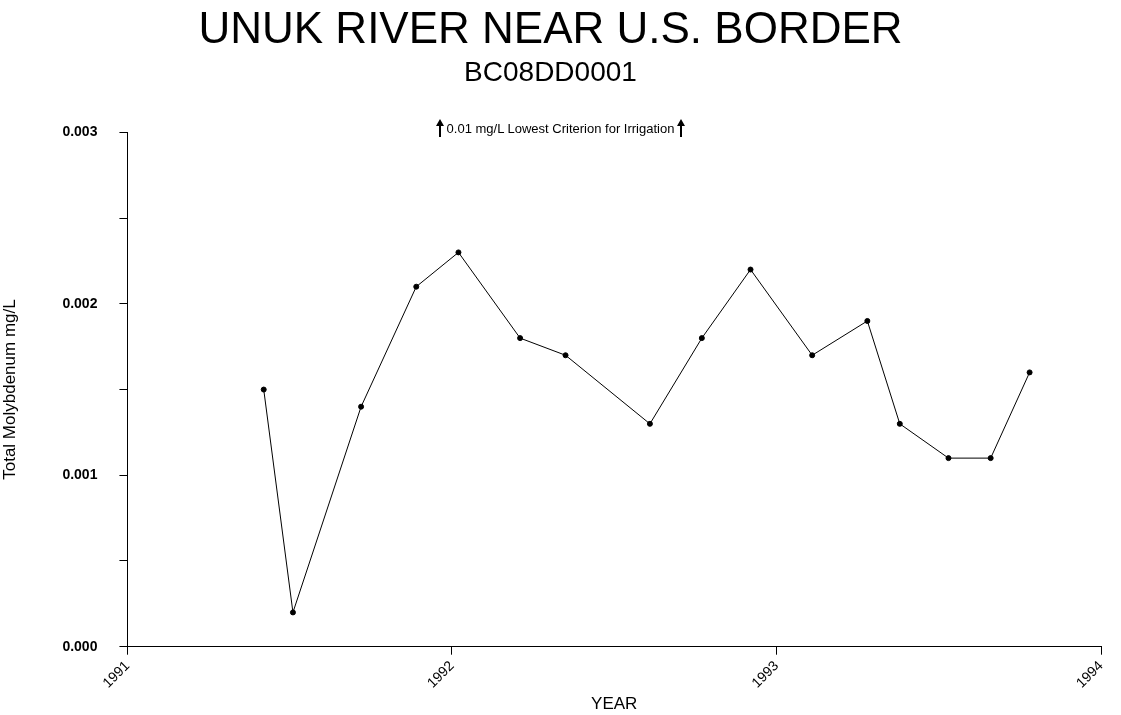 The width and height of the screenshot is (1121, 715). Describe the element at coordinates (9, 389) in the screenshot. I see `y-axis-title: Total Molybdenum mg/L` at that location.